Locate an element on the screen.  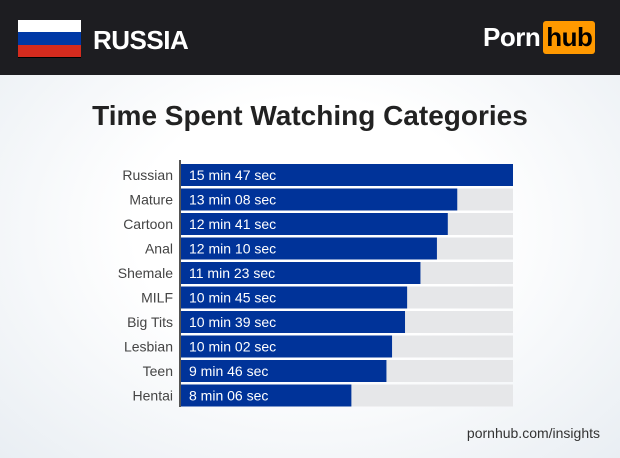
category-label: Shemale is located at coordinates (145, 273).